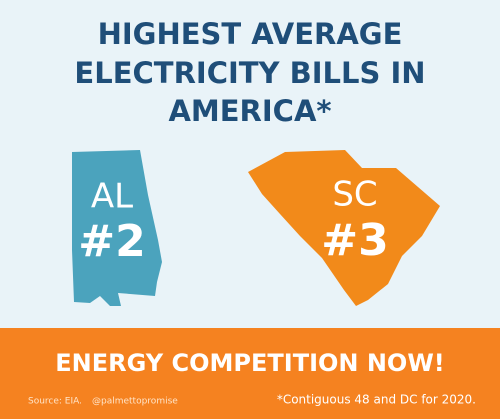 The image size is (500, 419). Describe the element at coordinates (111, 241) in the screenshot. I see `state-rank: #2` at that location.